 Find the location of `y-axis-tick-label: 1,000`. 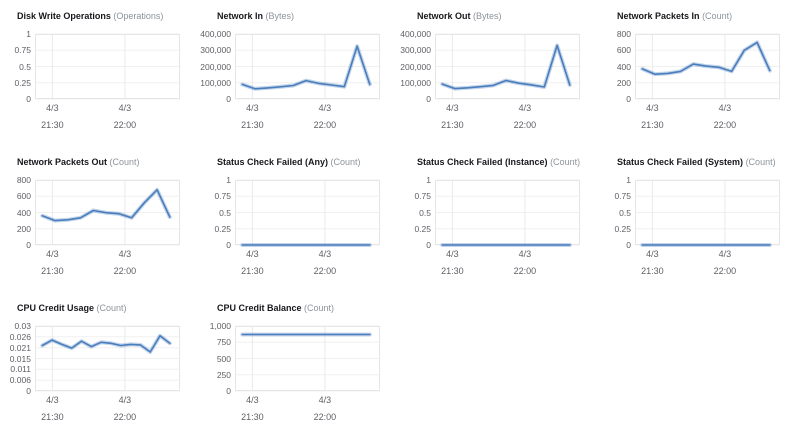

y-axis-tick-label: 1,000 is located at coordinates (220, 326).